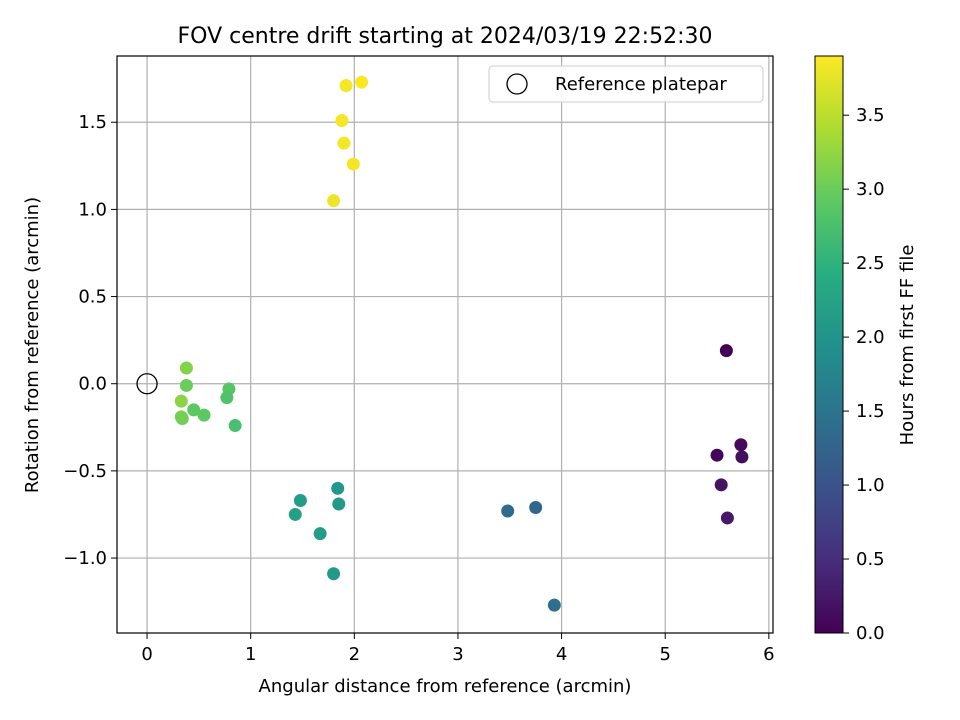 This screenshot has width=960, height=720. What do you see at coordinates (92, 384) in the screenshot?
I see `y-tick-label: 0.0` at bounding box center [92, 384].